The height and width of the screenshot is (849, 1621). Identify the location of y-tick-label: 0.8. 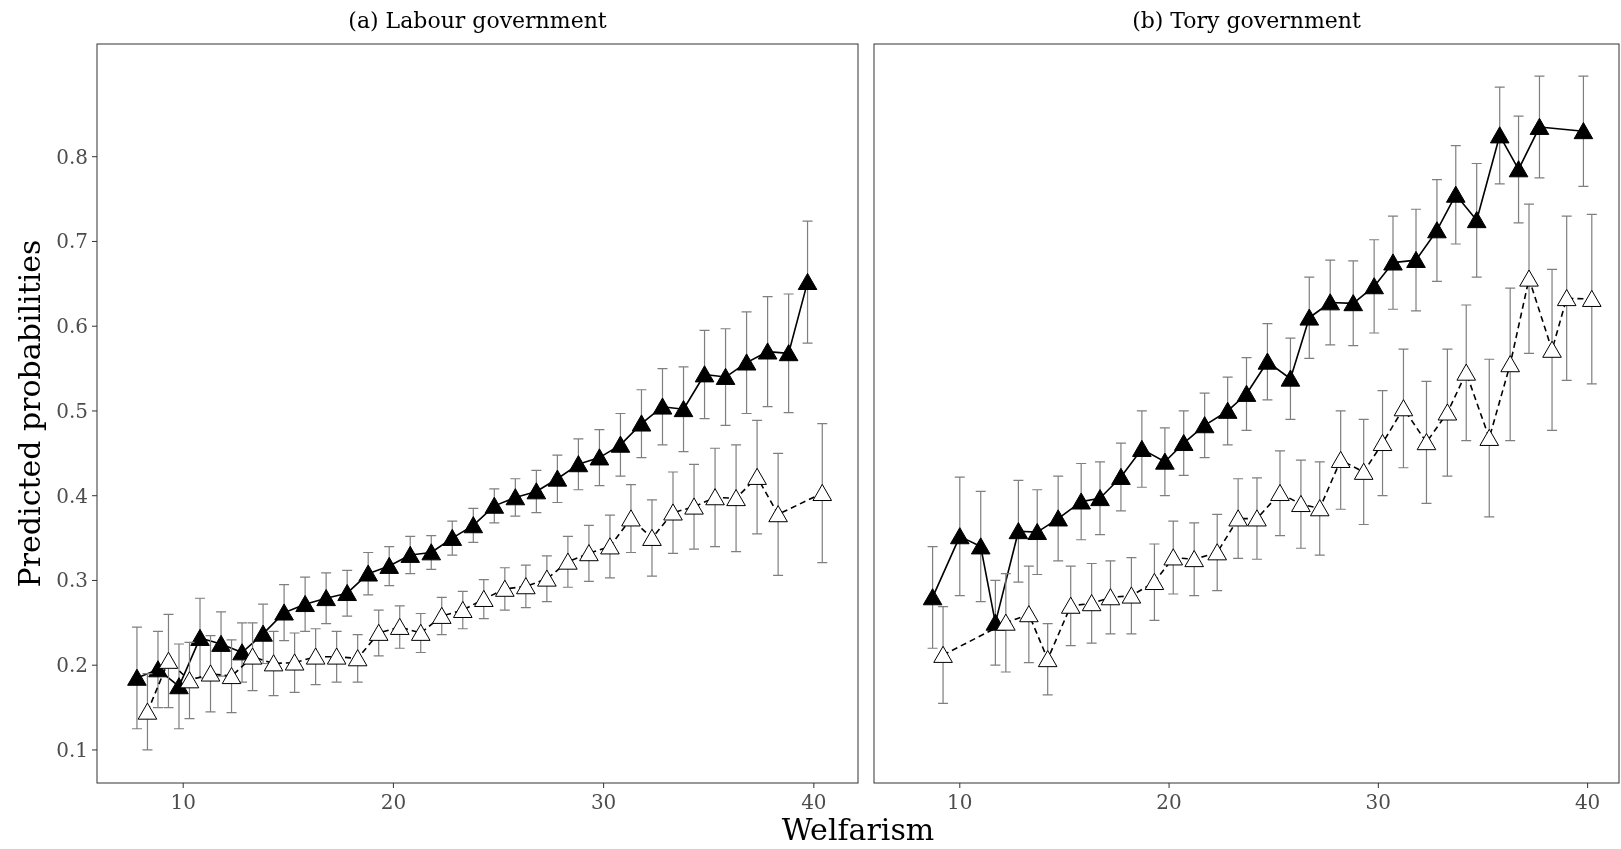
(72, 156).